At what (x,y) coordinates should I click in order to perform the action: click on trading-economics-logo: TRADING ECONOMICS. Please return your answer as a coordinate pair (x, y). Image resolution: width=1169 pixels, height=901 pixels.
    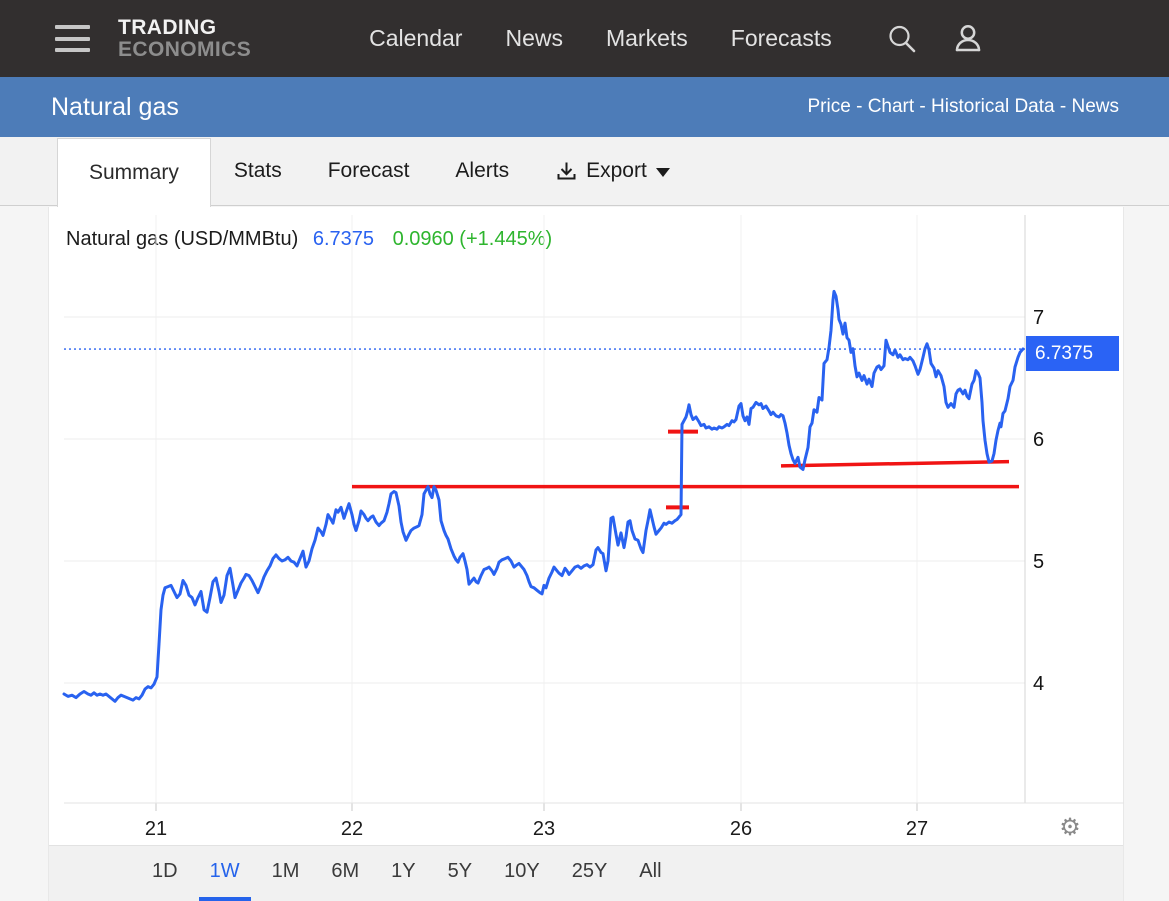
    Looking at the image, I should click on (185, 38).